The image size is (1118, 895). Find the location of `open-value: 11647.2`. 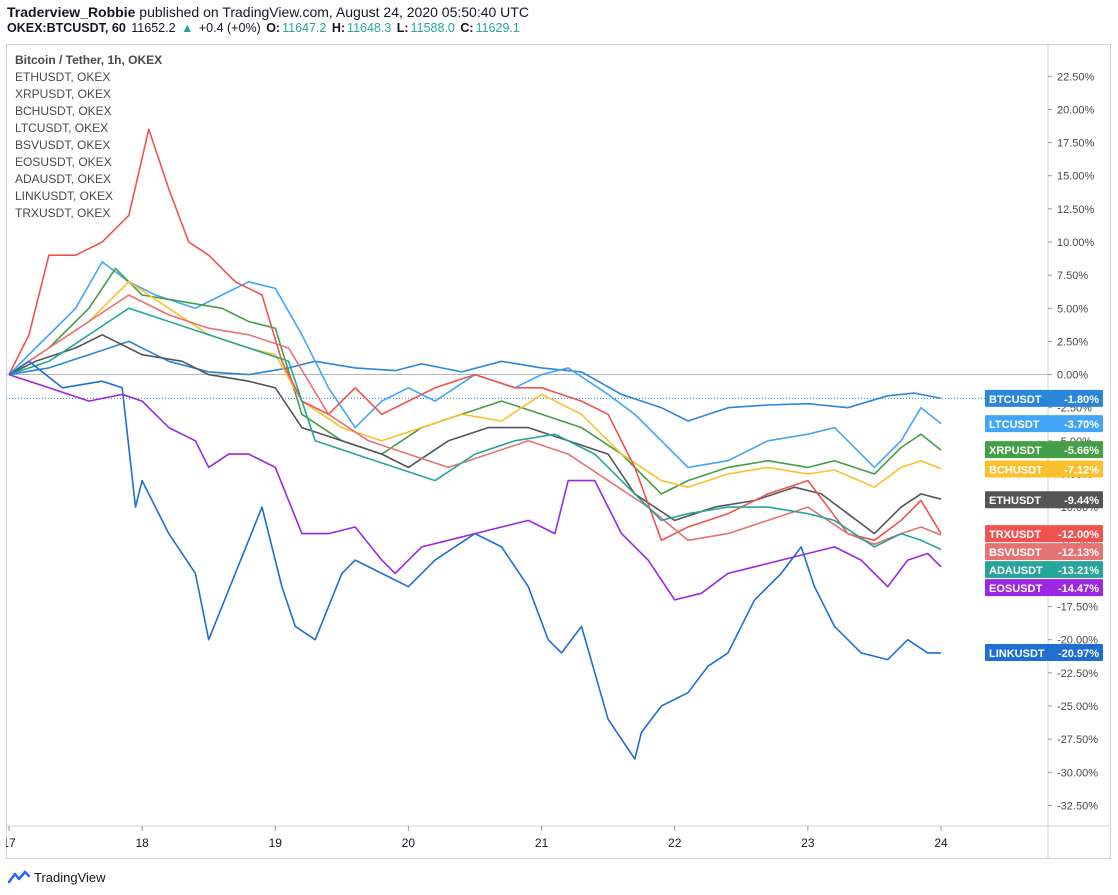

open-value: 11647.2 is located at coordinates (304, 28).